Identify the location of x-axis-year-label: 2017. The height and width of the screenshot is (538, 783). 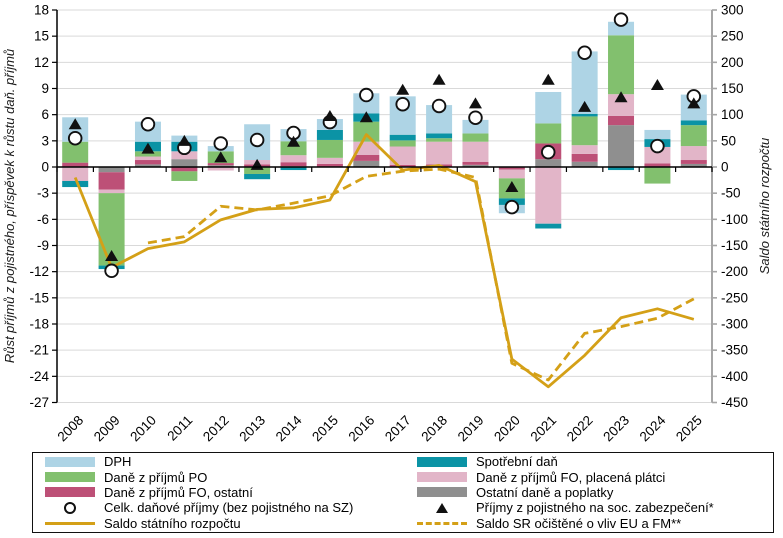
(398, 429).